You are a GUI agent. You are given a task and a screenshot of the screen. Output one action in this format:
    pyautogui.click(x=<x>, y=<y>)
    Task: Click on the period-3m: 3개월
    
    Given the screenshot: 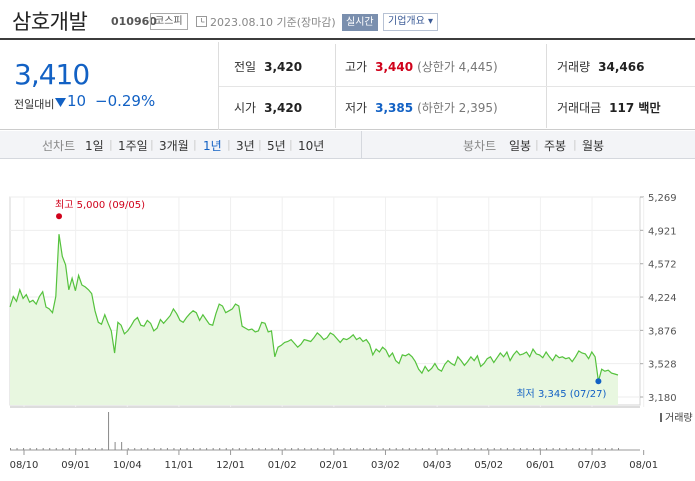 What is the action you would take?
    pyautogui.click(x=174, y=146)
    